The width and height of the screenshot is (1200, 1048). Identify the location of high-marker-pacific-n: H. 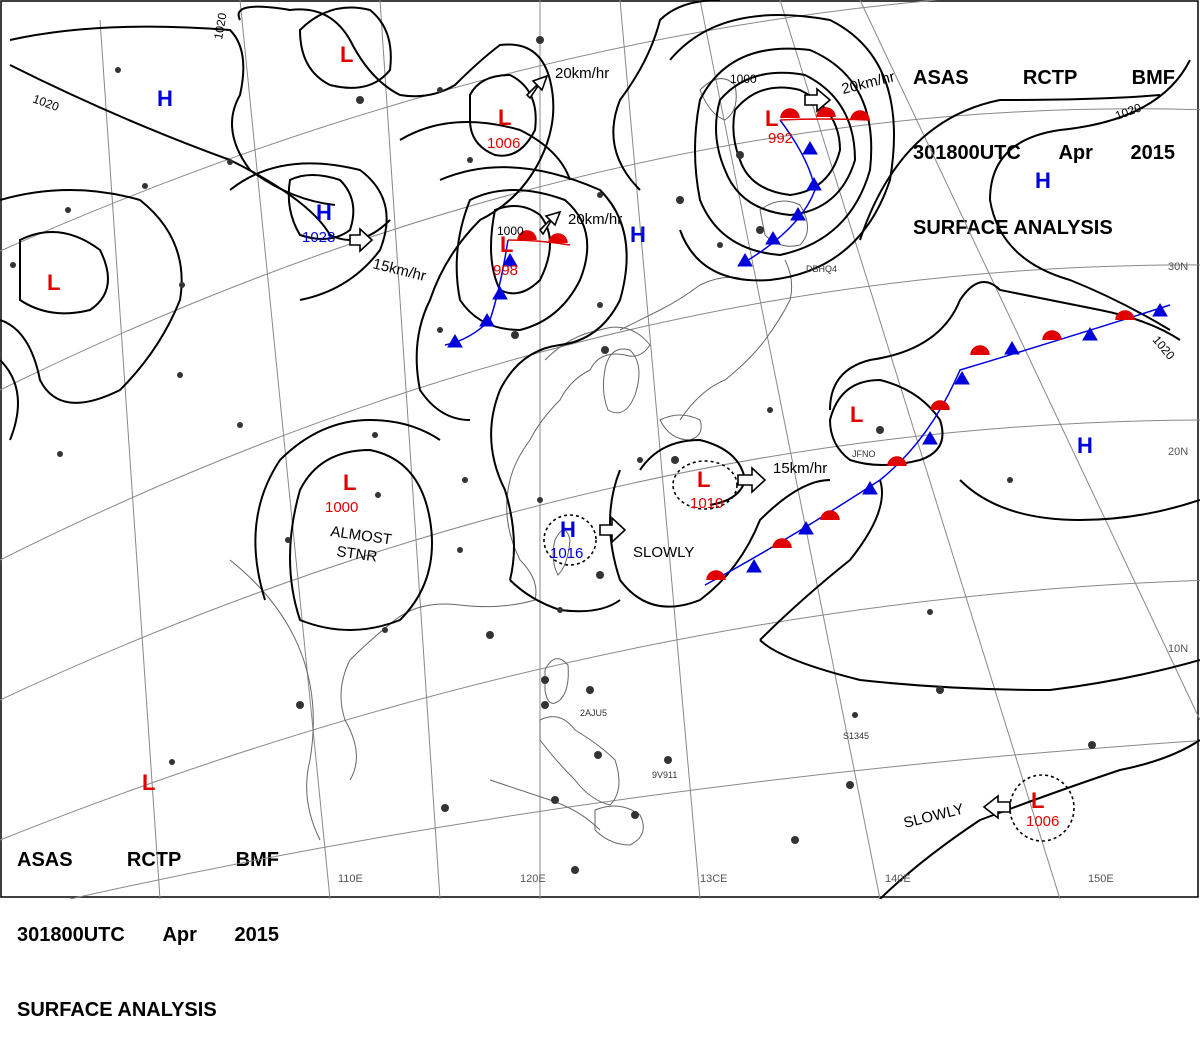
(1043, 180).